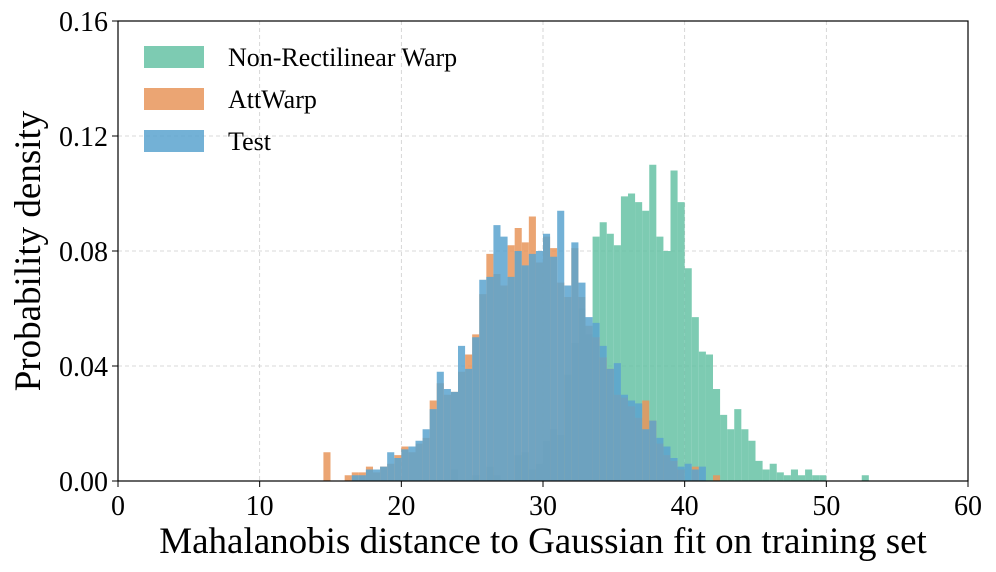  I want to click on y-tick-label: 0.12, so click(83, 137).